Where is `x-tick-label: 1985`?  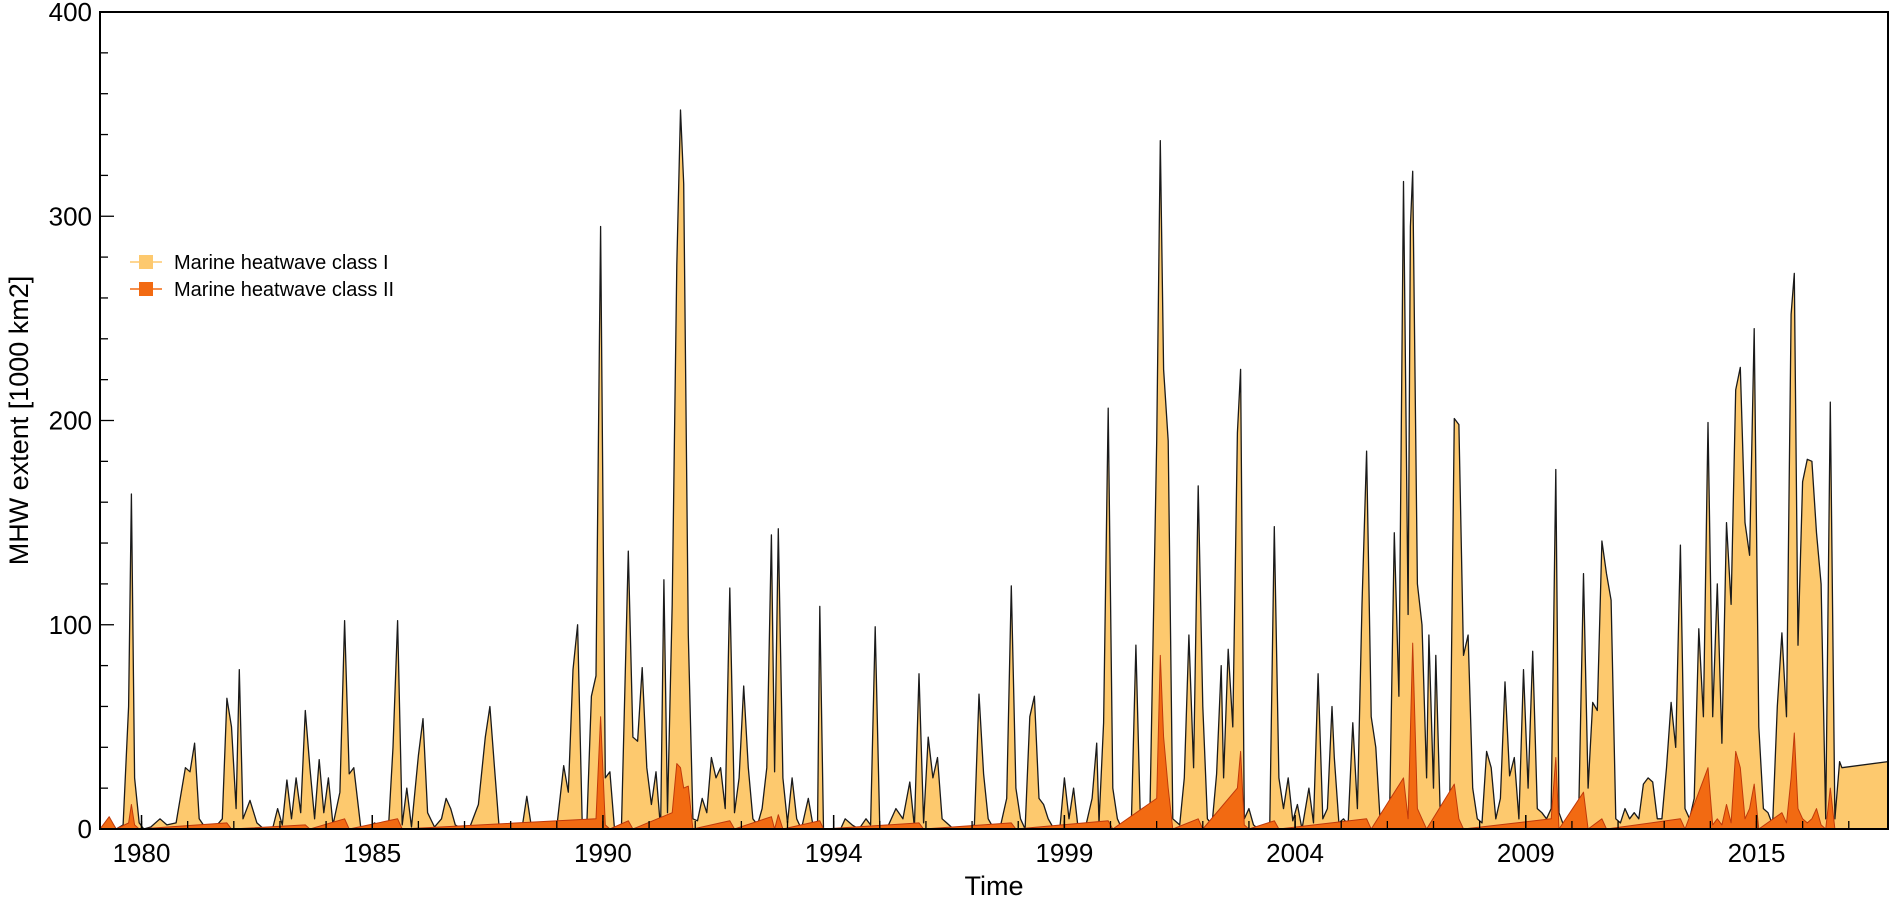
x-tick-label: 1985 is located at coordinates (372, 853).